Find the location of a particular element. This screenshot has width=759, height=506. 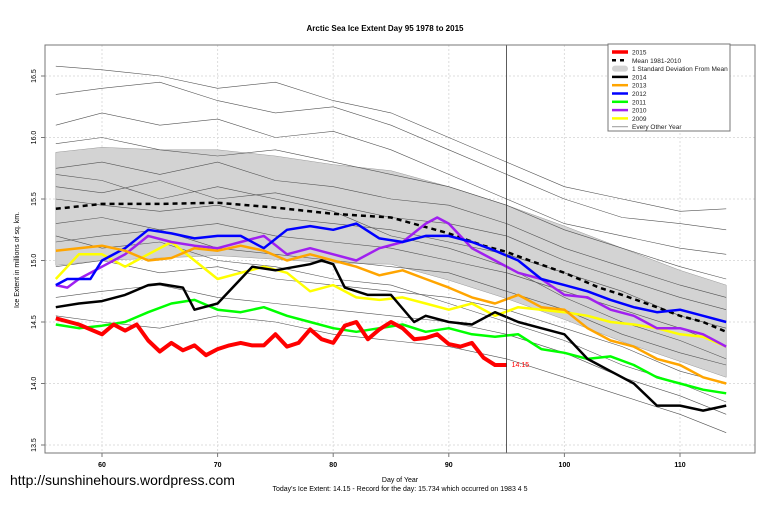

x-axis: 60 70 80 90 100 110 is located at coordinates (392, 461).